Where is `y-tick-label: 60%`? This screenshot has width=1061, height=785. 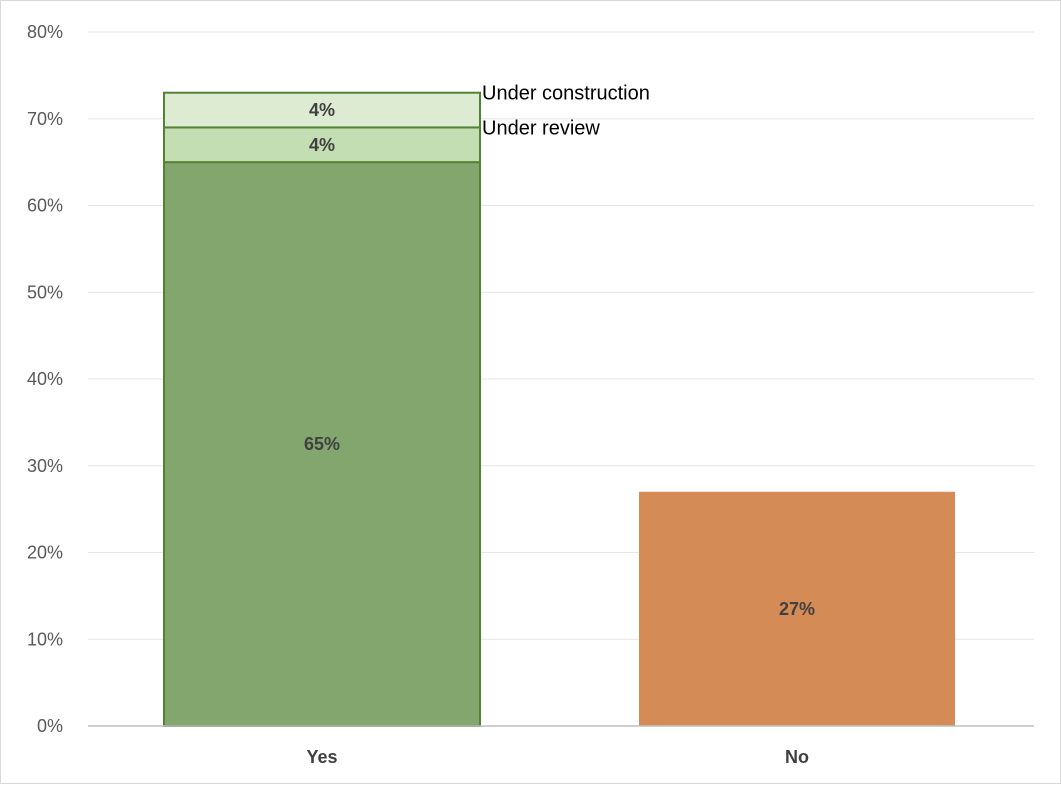 y-tick-label: 60% is located at coordinates (45, 206).